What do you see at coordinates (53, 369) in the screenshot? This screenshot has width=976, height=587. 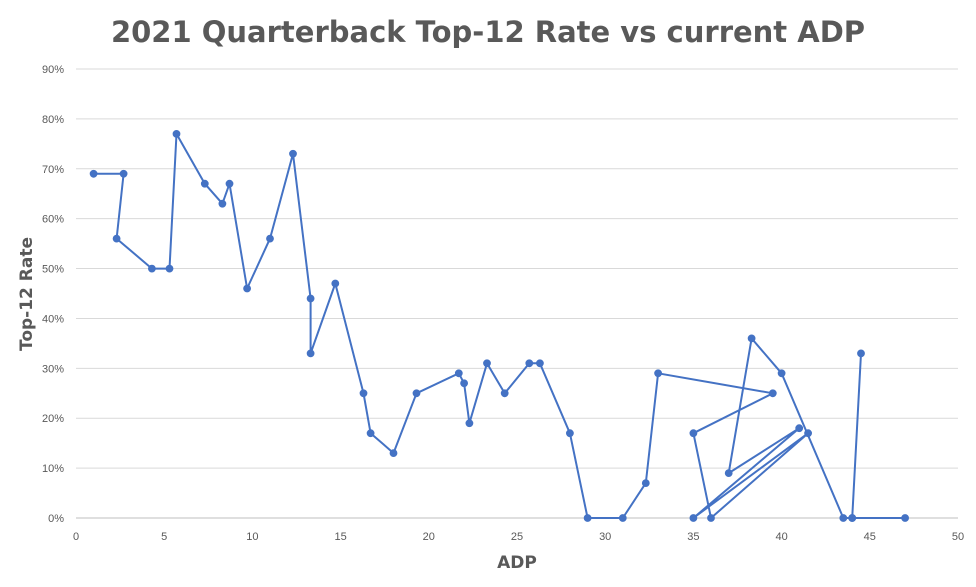 I see `y-tick-label: 30%` at bounding box center [53, 369].